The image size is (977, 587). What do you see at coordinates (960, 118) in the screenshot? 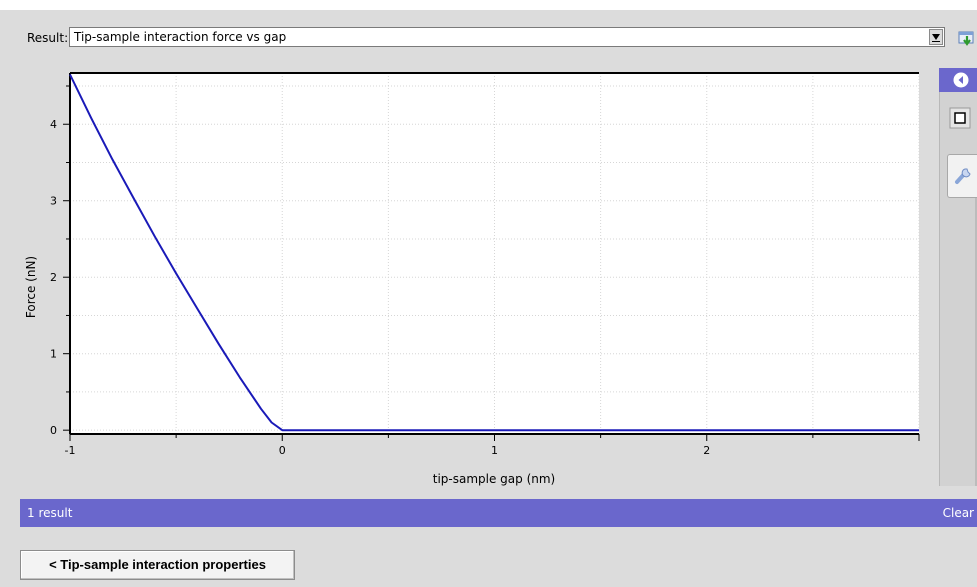
I see `square-icon` at bounding box center [960, 118].